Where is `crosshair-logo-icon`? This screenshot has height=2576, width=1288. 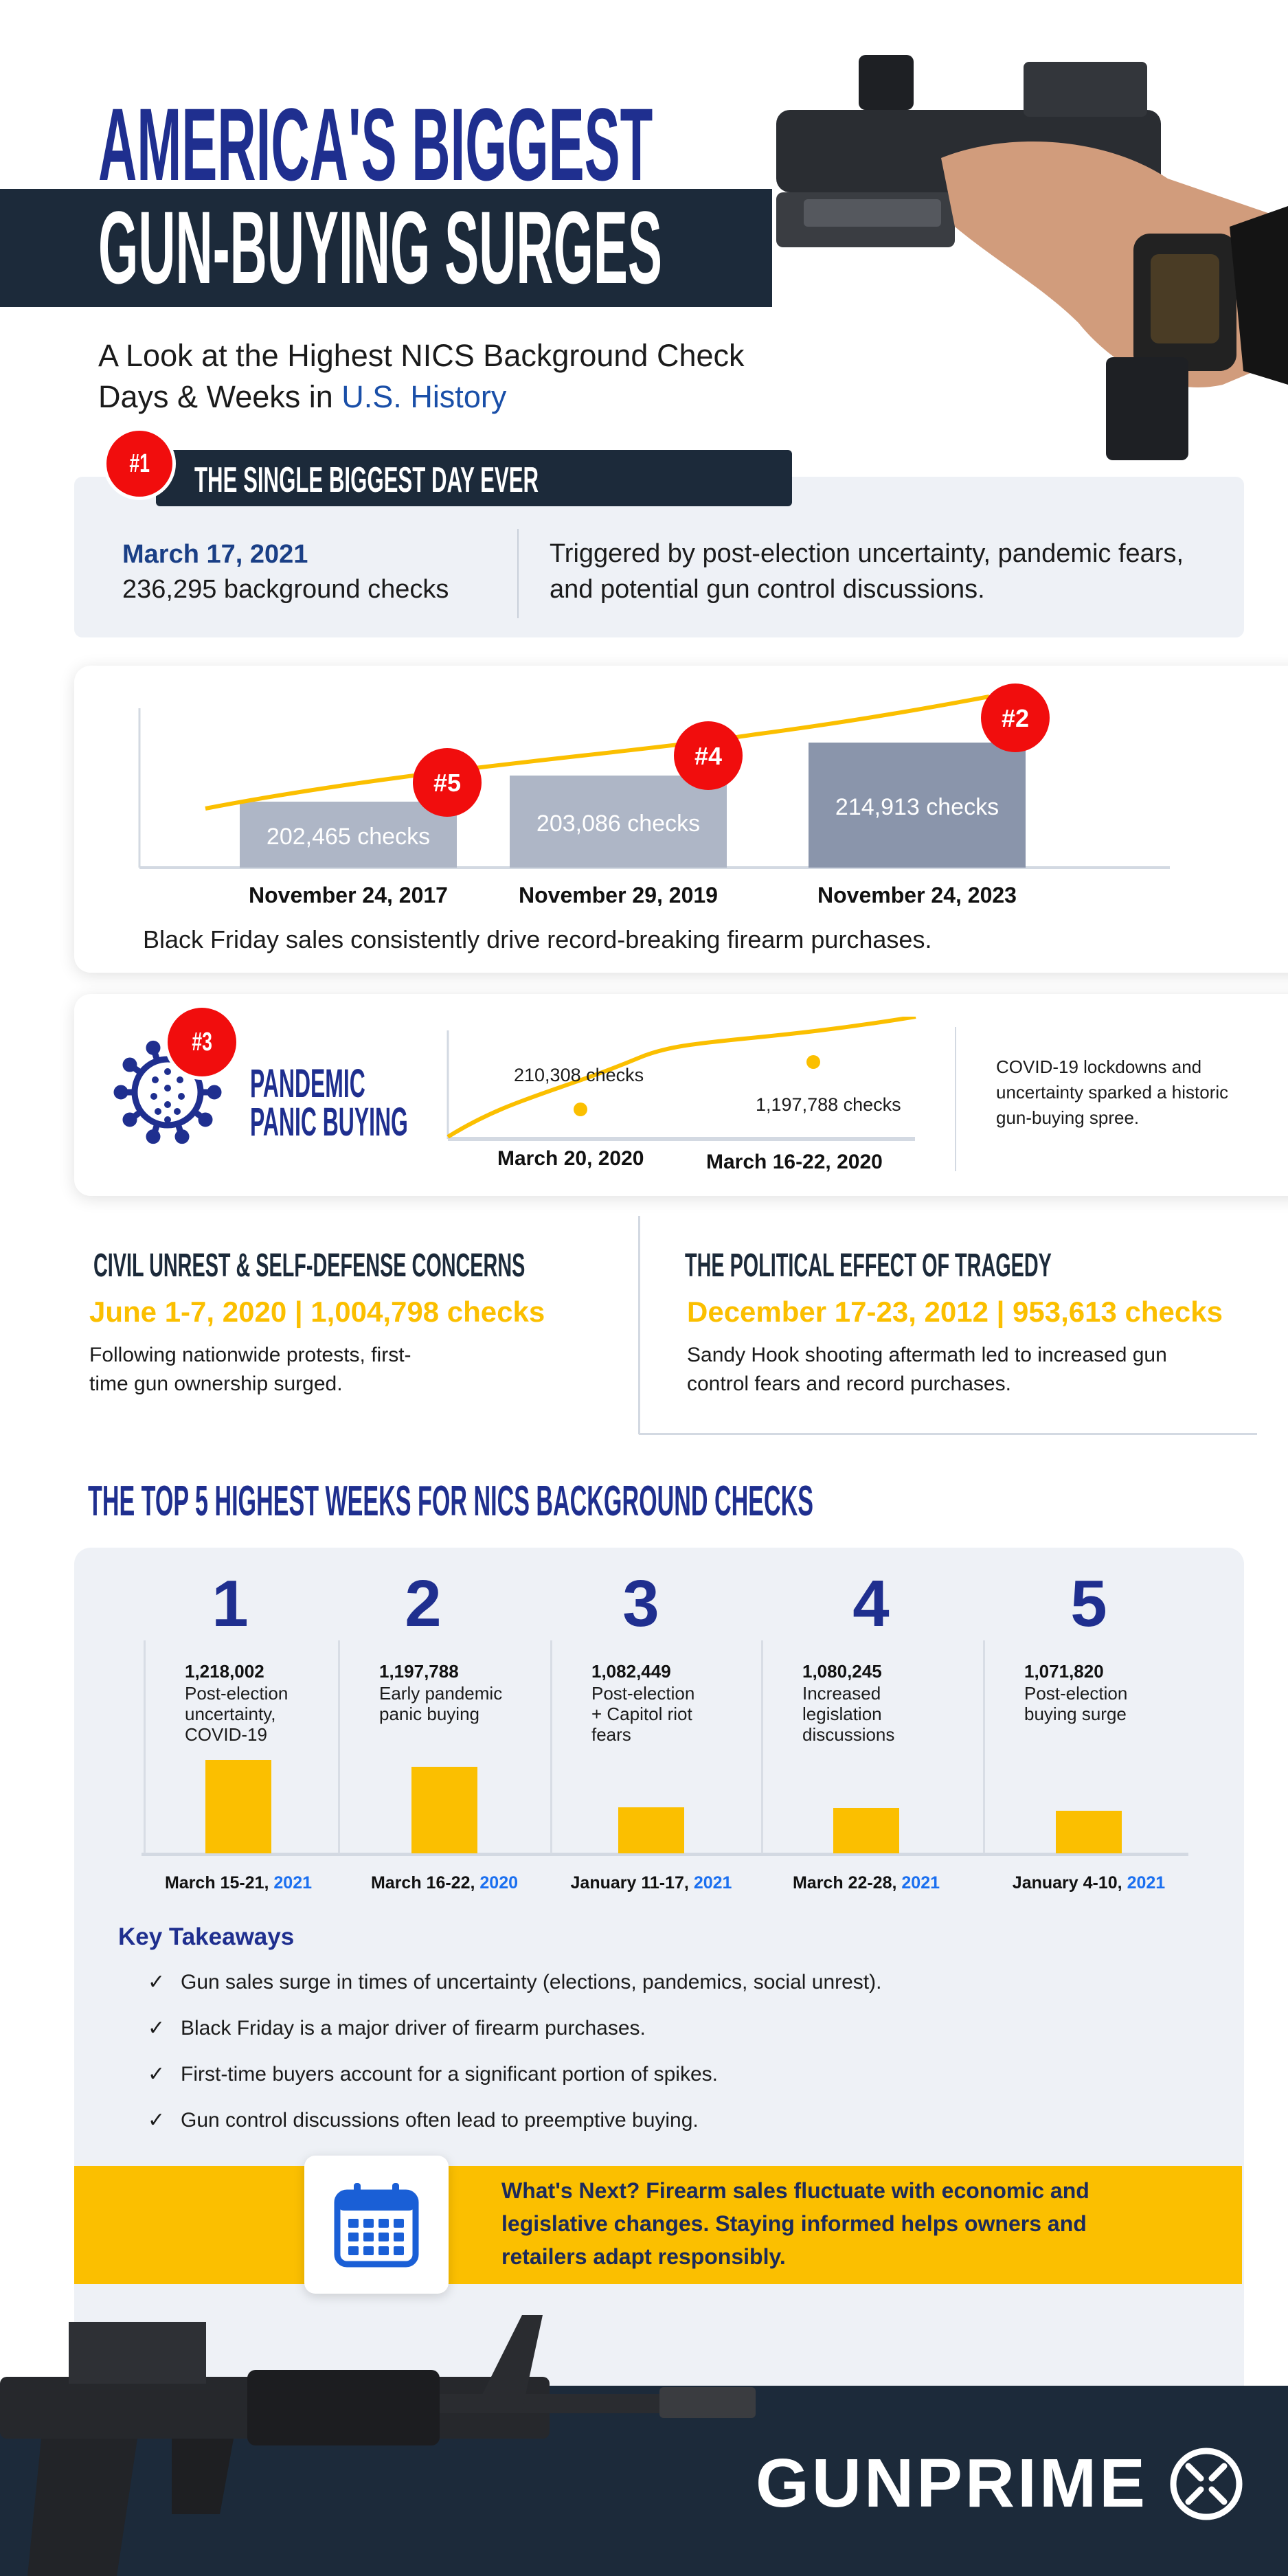
crosshair-logo-icon is located at coordinates (1206, 2484).